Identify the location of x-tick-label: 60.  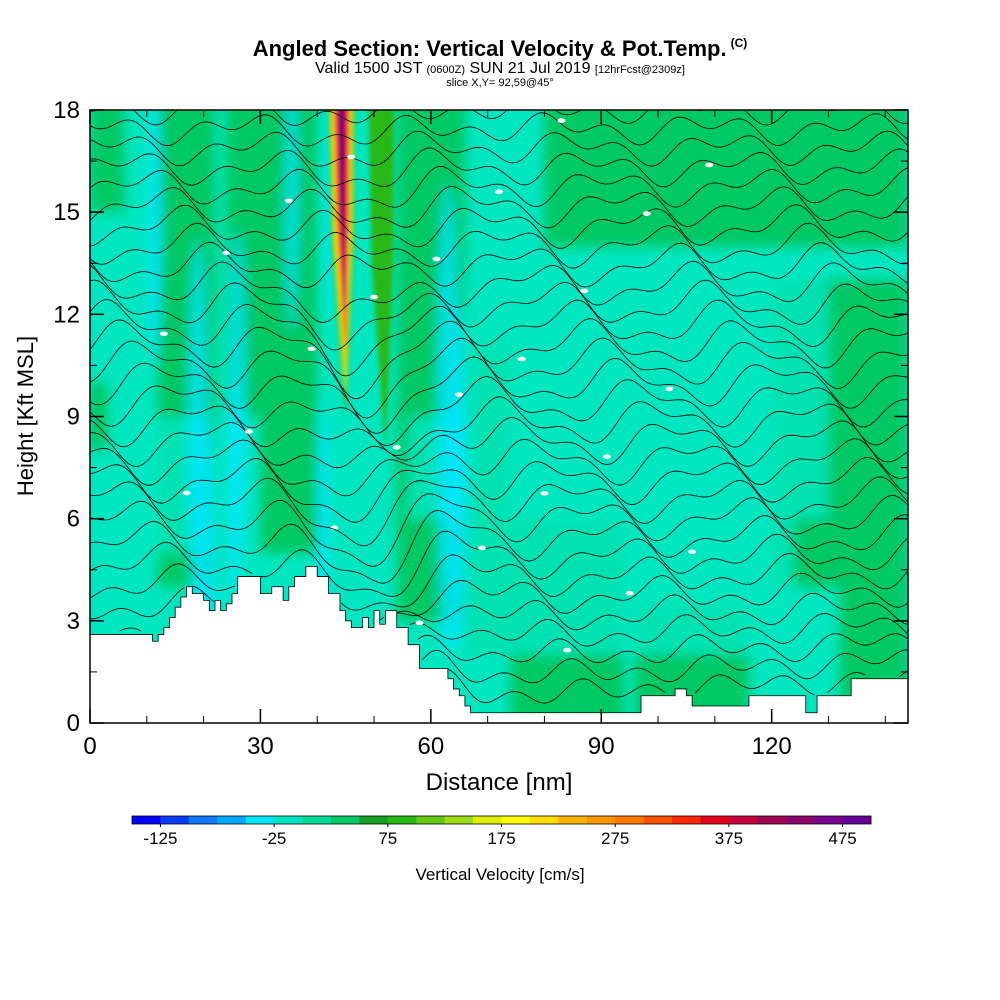
(430, 746).